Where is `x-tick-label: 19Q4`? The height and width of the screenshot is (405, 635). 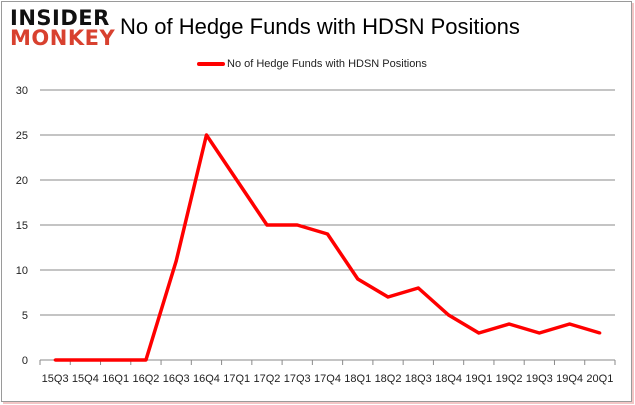
x-tick-label: 19Q4 is located at coordinates (569, 379).